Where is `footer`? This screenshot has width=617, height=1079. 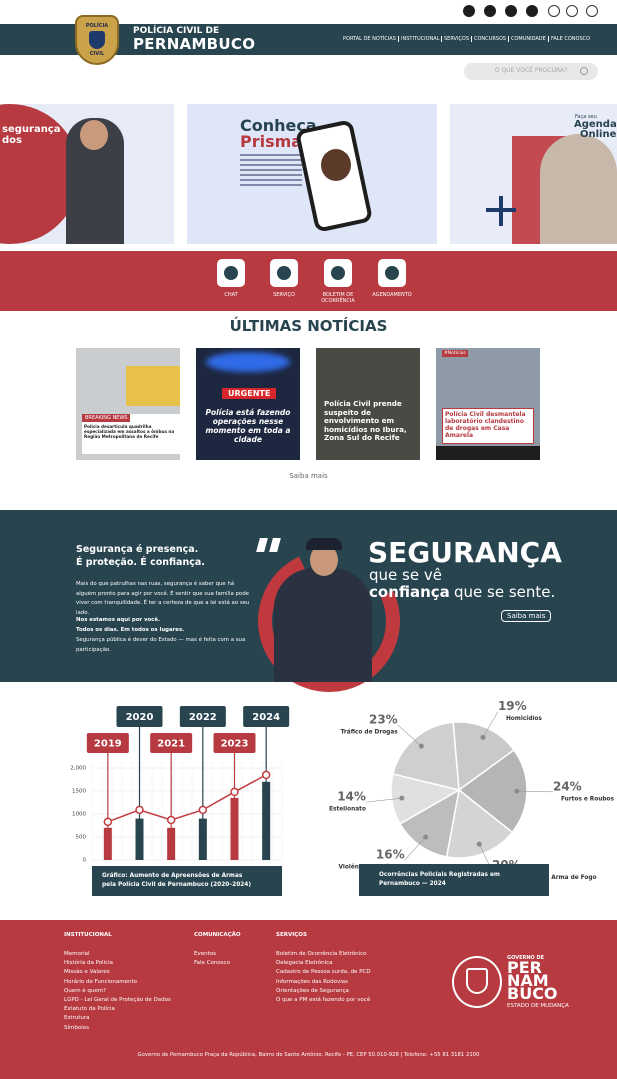 footer is located at coordinates (308, 999).